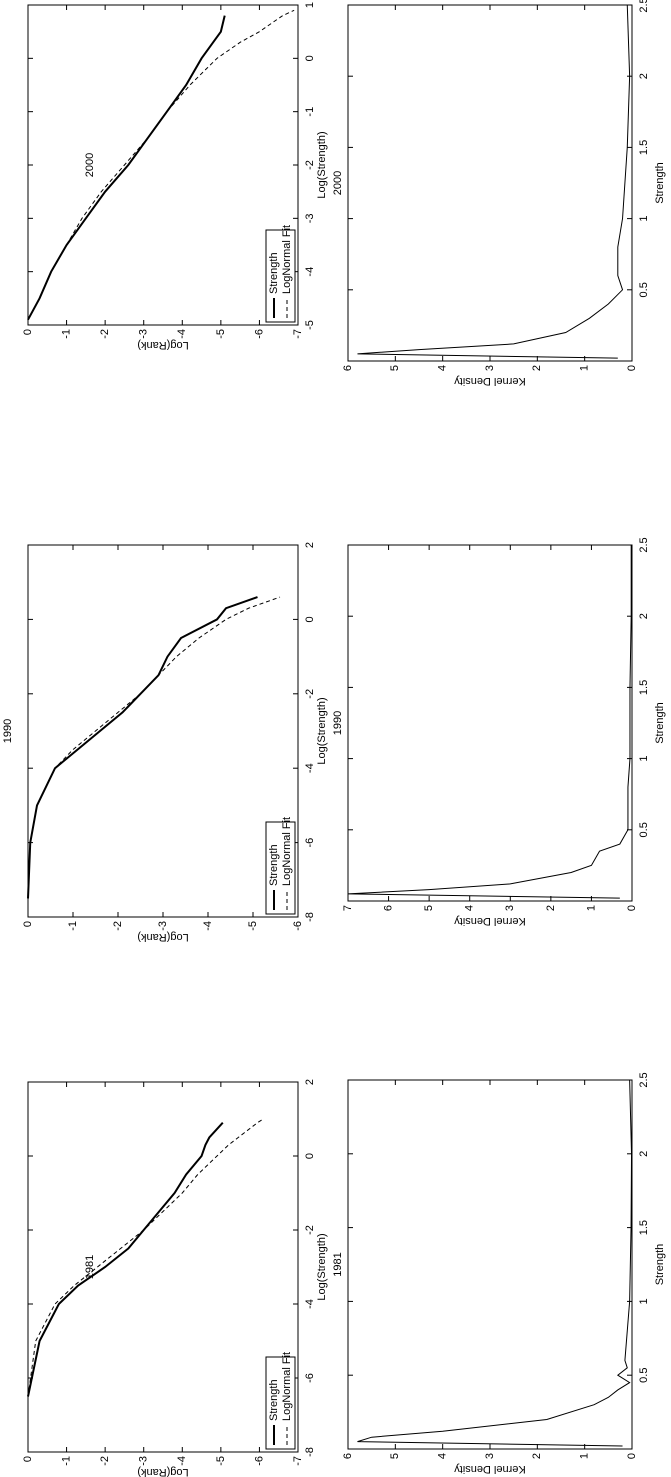 Image resolution: width=671 pixels, height=1477 pixels. I want to click on y-tick-label: 7, so click(348, 908).